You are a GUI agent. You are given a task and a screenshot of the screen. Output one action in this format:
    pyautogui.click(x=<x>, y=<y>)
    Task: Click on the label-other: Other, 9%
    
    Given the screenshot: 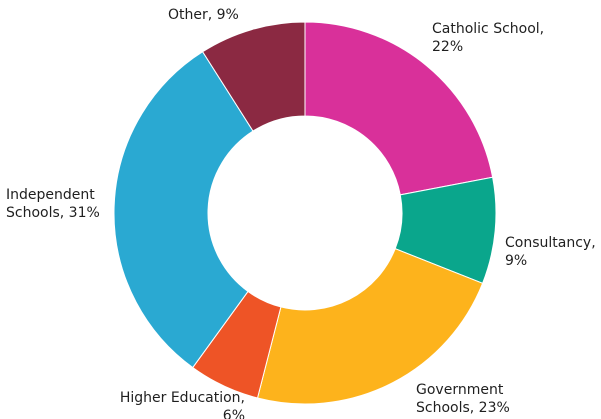 What is the action you would take?
    pyautogui.click(x=203, y=15)
    